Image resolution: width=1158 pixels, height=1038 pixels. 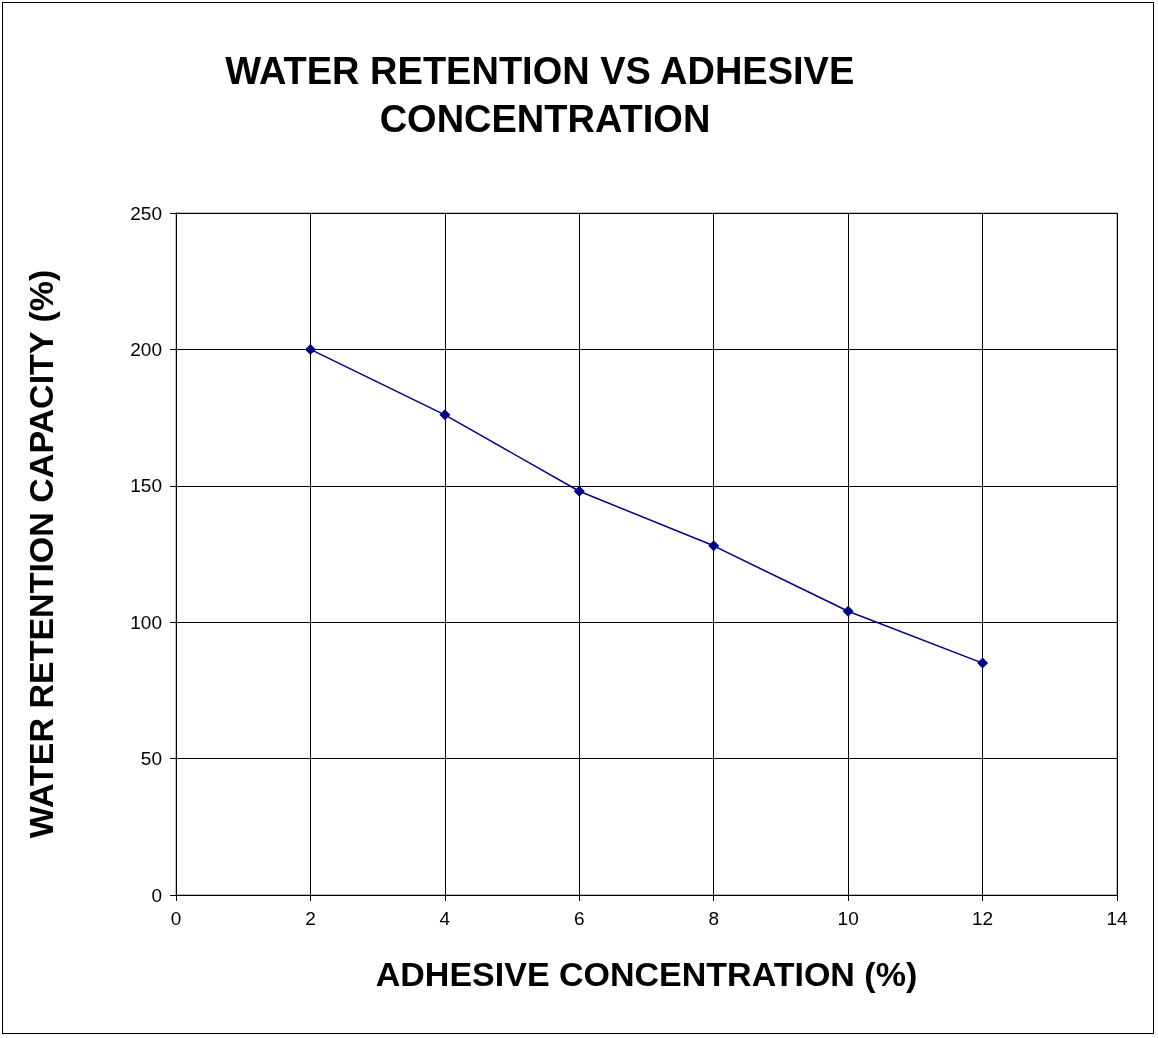 What do you see at coordinates (146, 349) in the screenshot?
I see `y-tick-label: 200` at bounding box center [146, 349].